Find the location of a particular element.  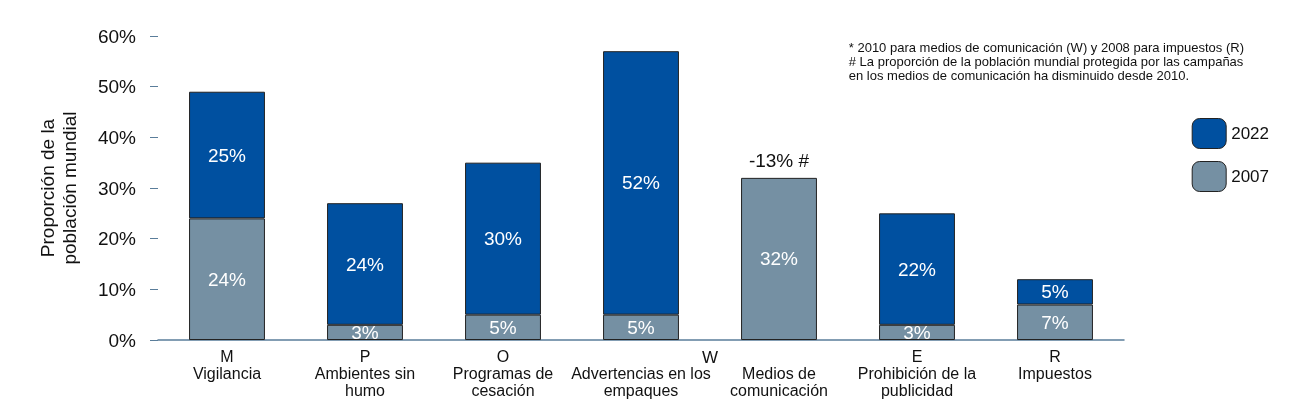

y-tick-label: 30% is located at coordinates (117, 188).